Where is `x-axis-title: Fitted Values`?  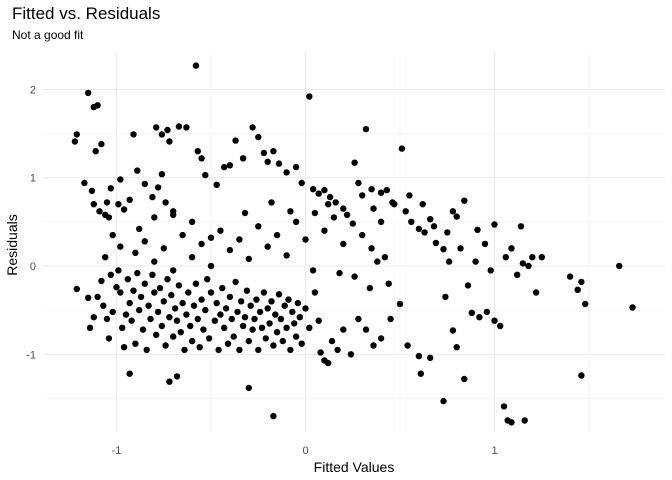
x-axis-title: Fitted Values is located at coordinates (354, 467).